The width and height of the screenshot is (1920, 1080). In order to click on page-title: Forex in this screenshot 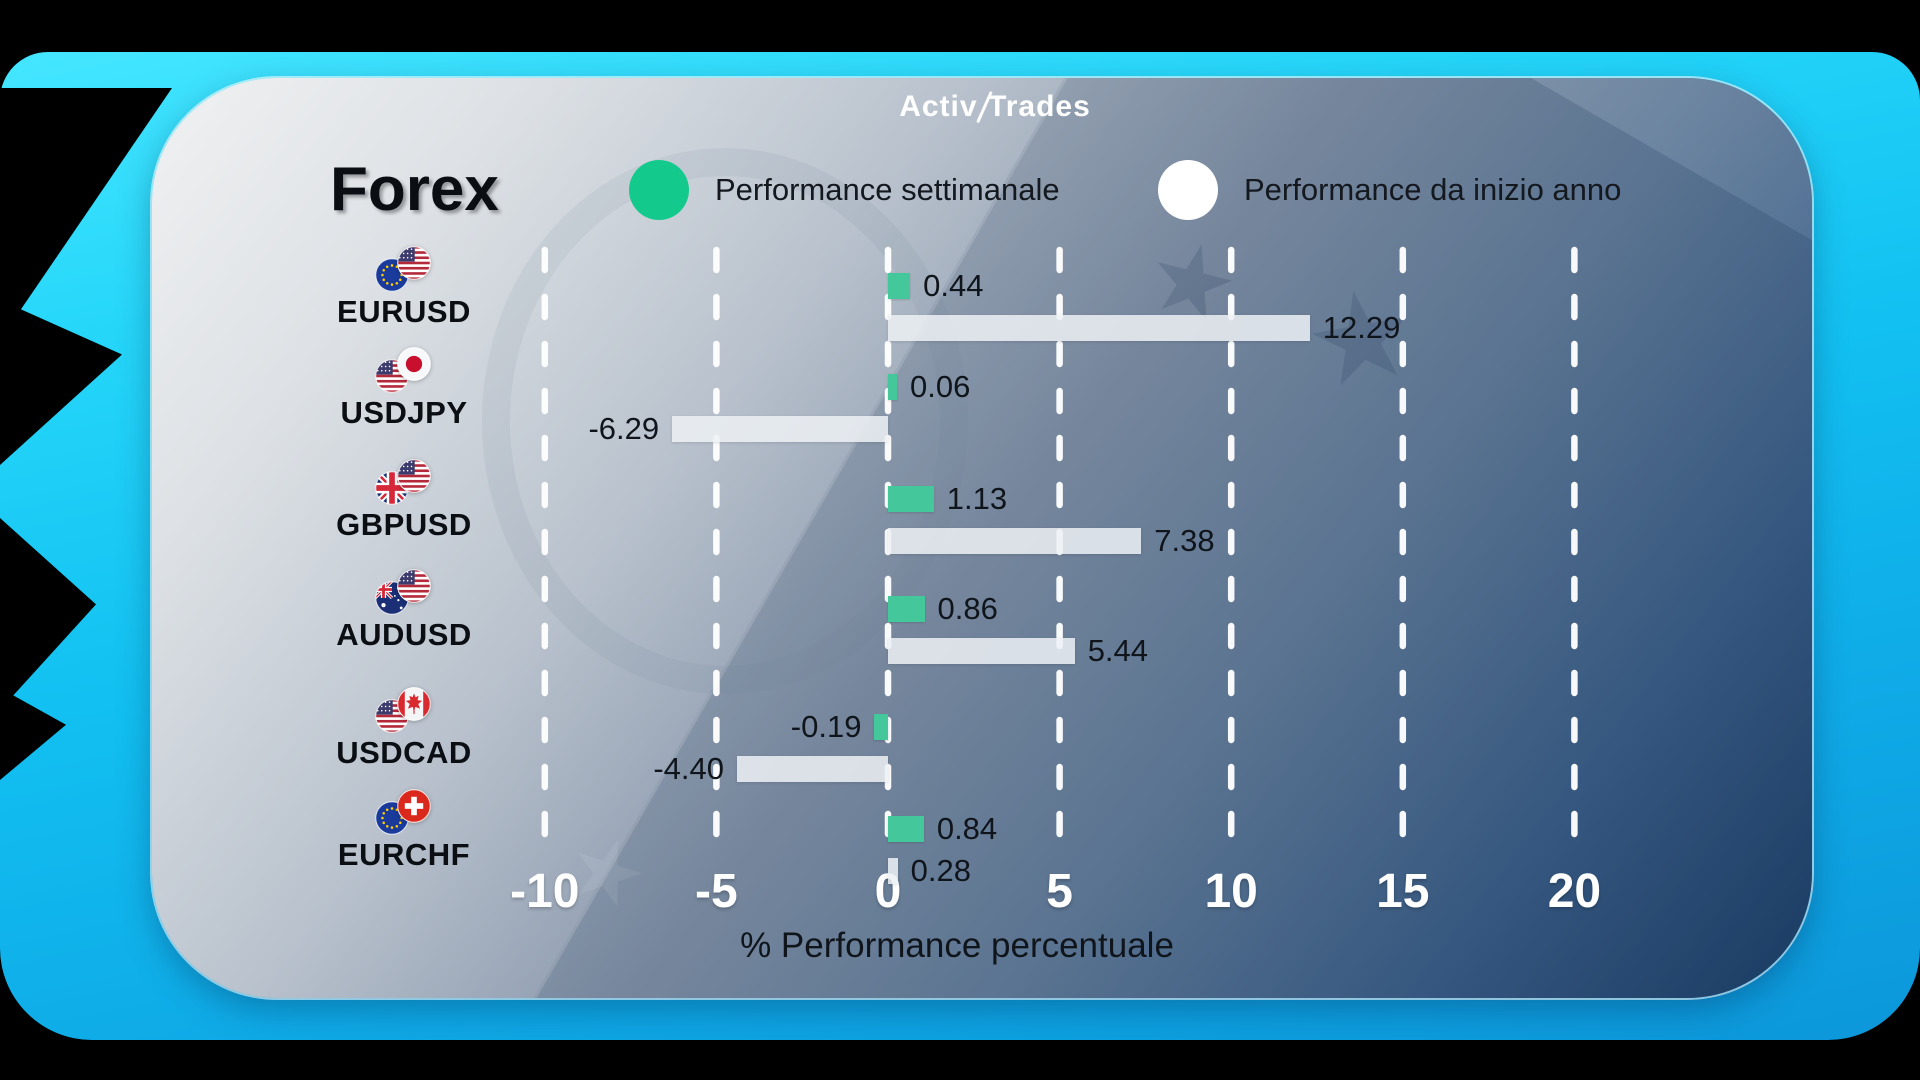, I will do `click(414, 189)`.